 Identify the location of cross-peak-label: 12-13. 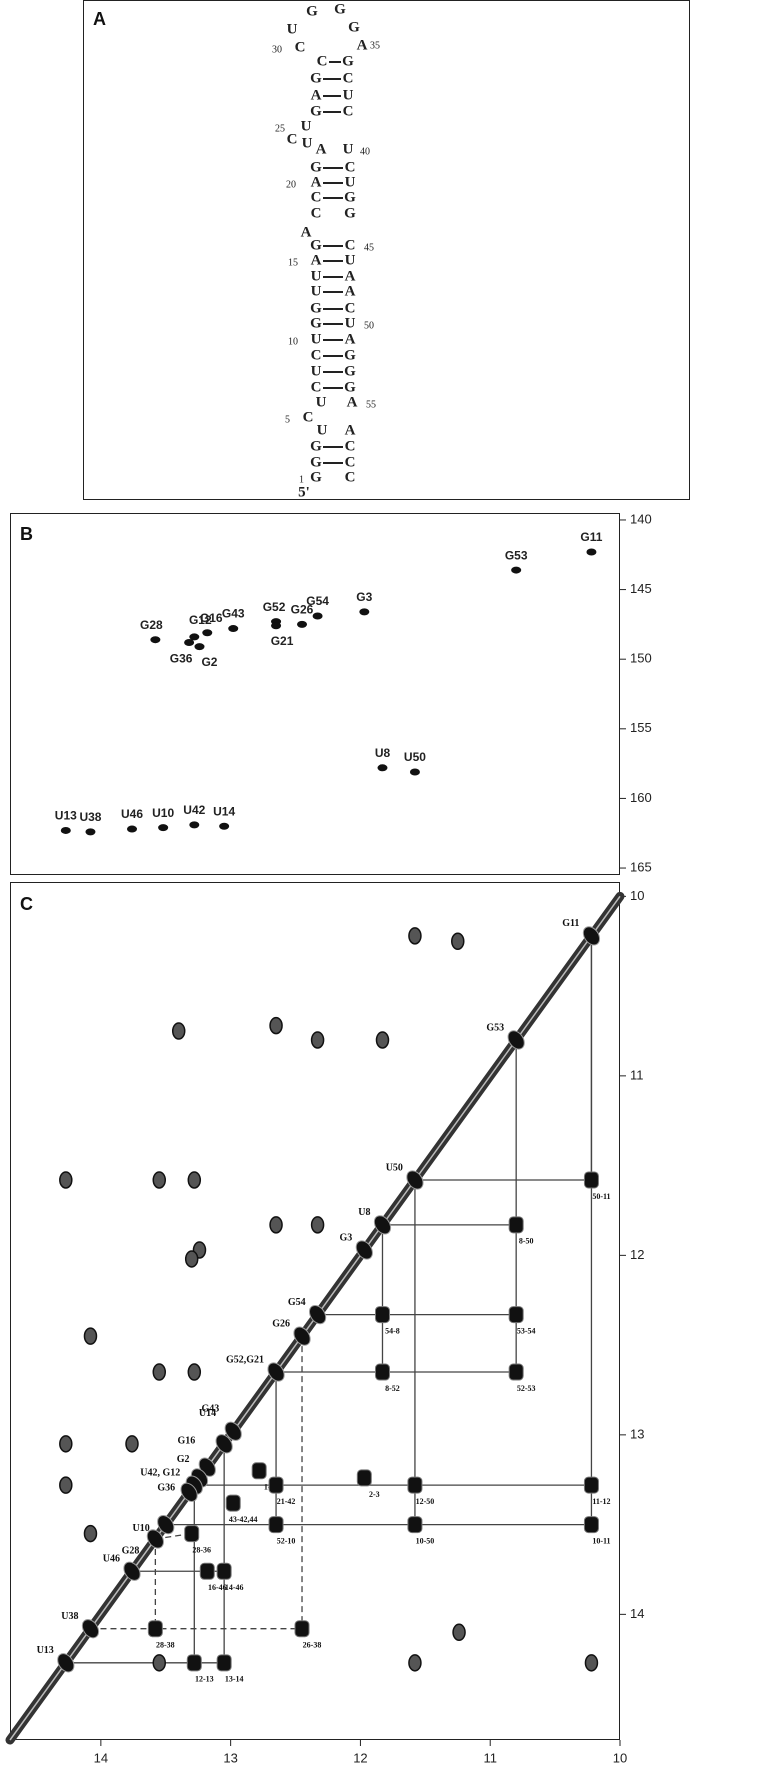
(204, 1679).